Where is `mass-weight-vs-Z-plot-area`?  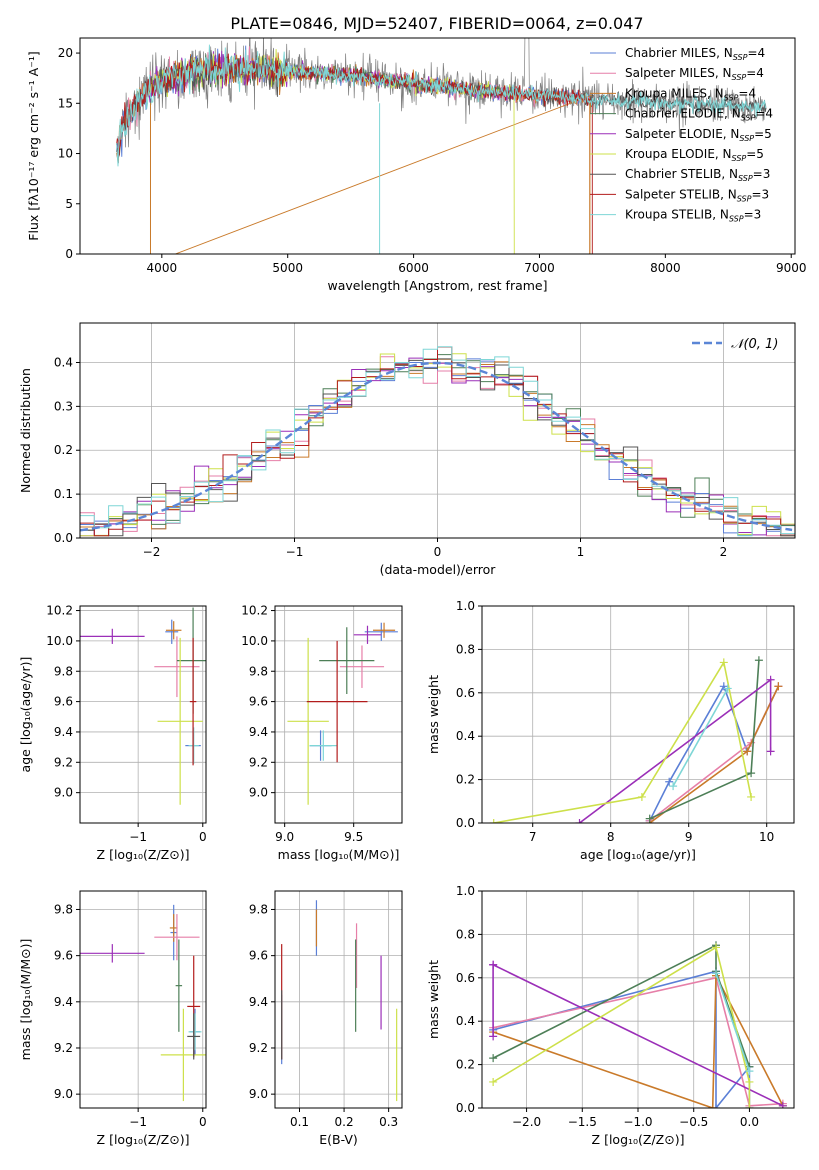 mass-weight-vs-Z-plot-area is located at coordinates (638, 999).